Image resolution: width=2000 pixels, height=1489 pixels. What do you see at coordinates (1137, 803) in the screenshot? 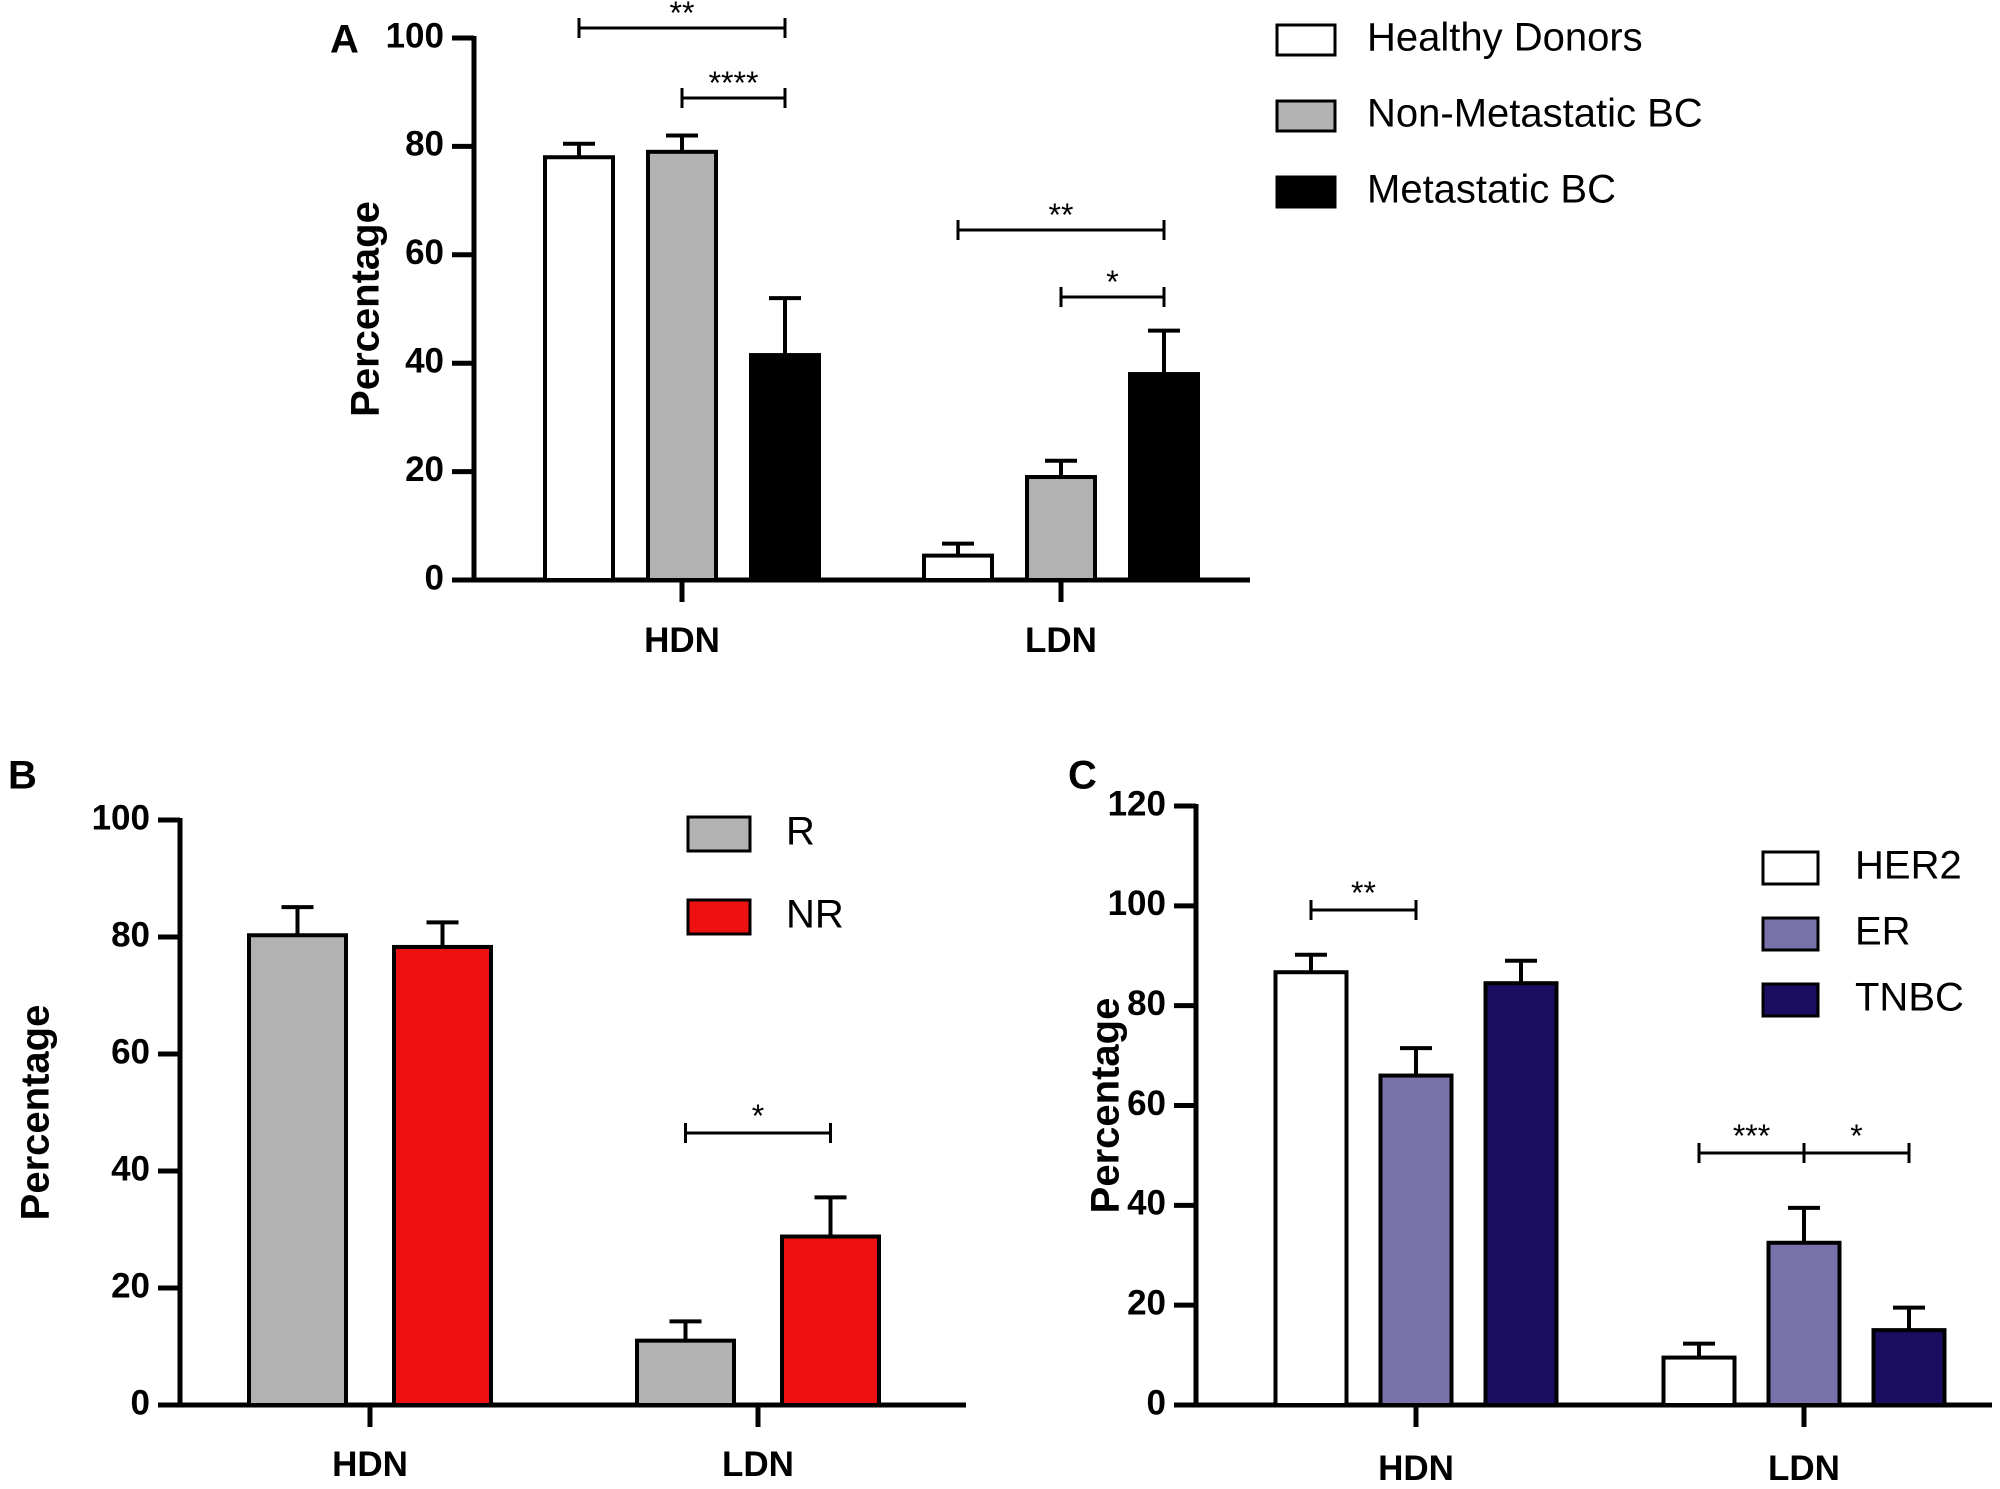
I see `y-tick-label: 120` at bounding box center [1137, 803].